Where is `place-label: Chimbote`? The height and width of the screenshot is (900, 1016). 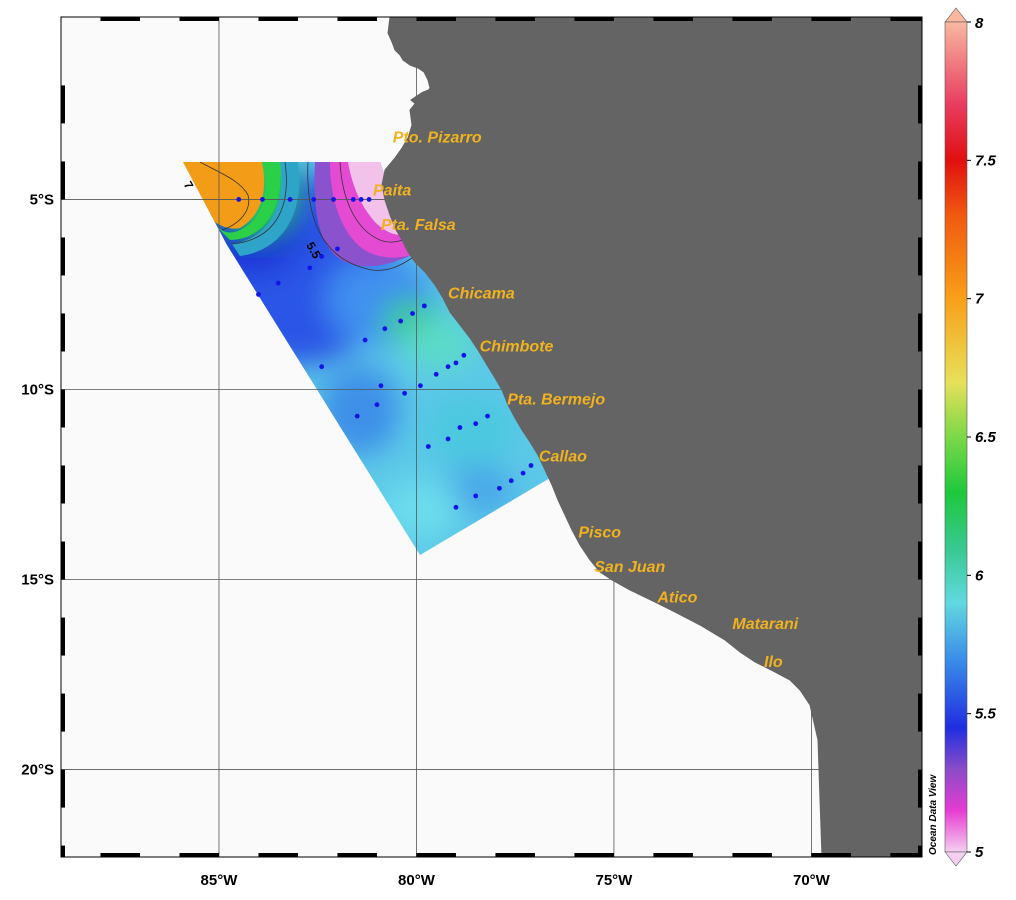
place-label: Chimbote is located at coordinates (517, 346).